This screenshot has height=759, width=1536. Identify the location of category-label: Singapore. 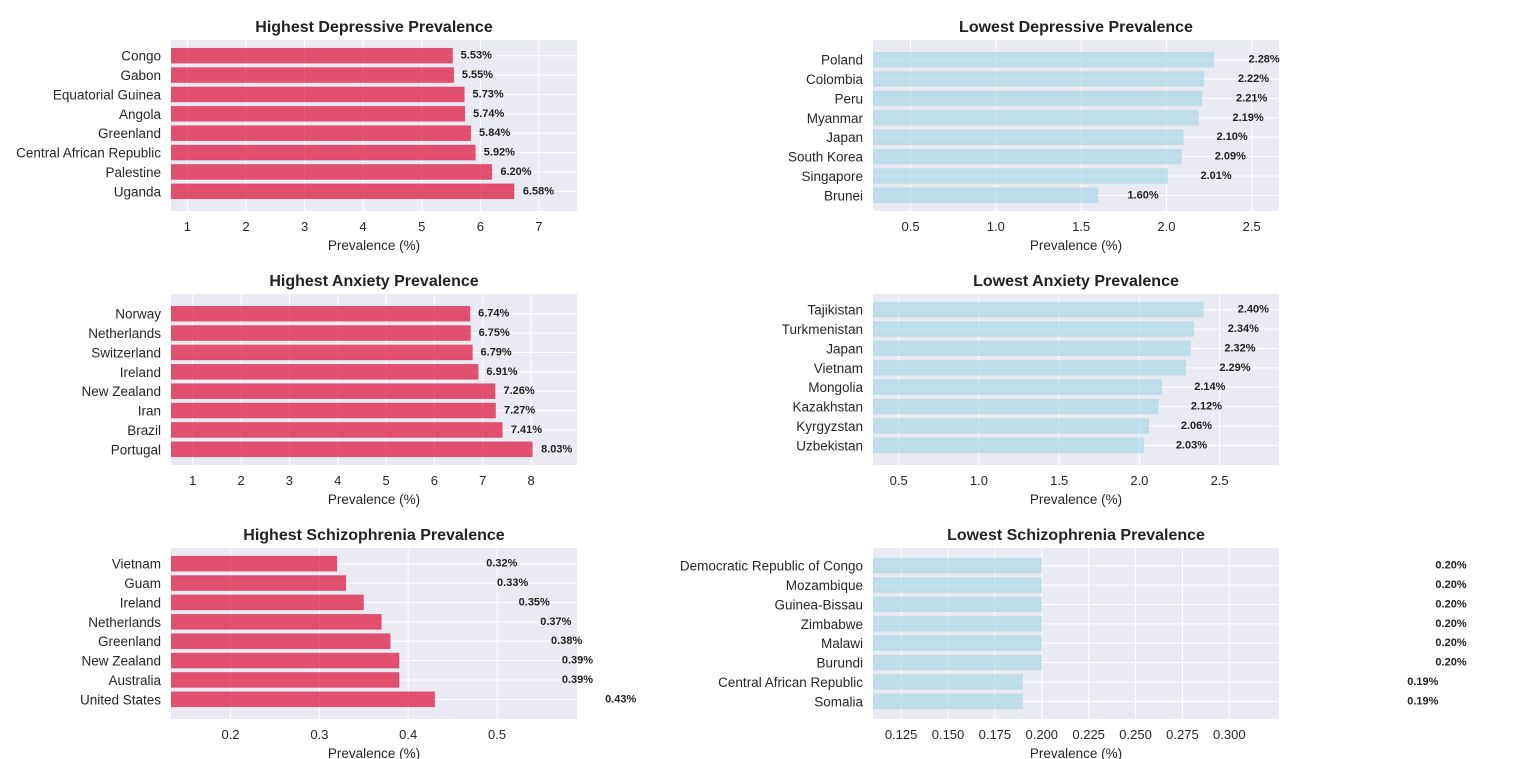
(832, 176).